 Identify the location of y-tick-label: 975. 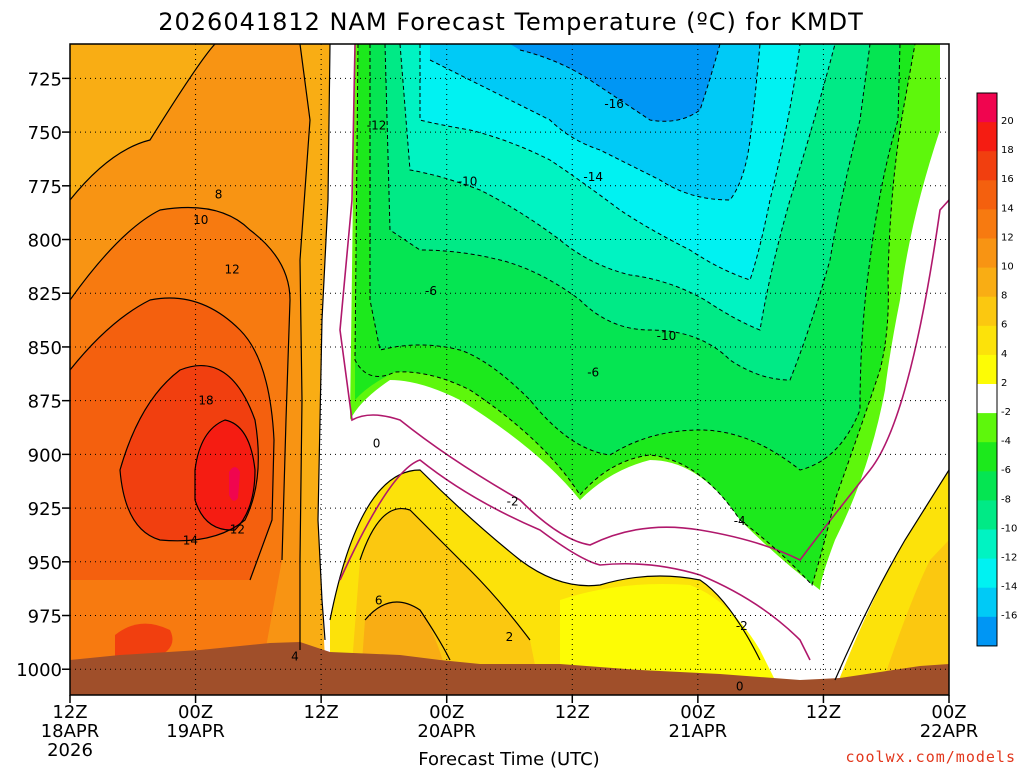
(45, 617).